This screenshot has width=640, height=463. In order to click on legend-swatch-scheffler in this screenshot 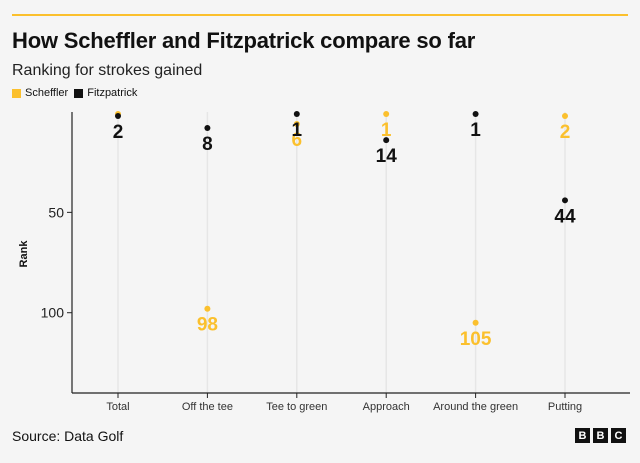, I will do `click(16, 93)`.